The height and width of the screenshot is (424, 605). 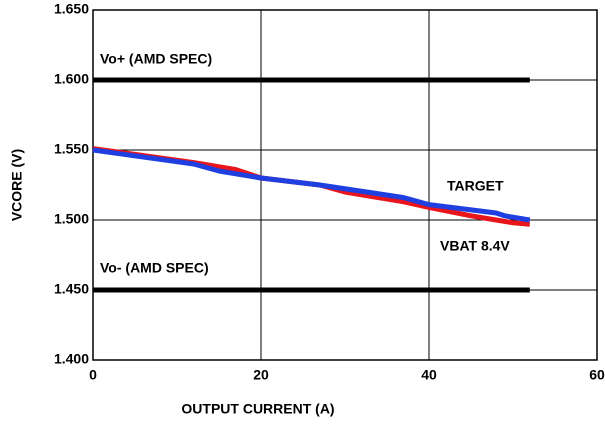 What do you see at coordinates (429, 375) in the screenshot?
I see `x-tick-label: 40` at bounding box center [429, 375].